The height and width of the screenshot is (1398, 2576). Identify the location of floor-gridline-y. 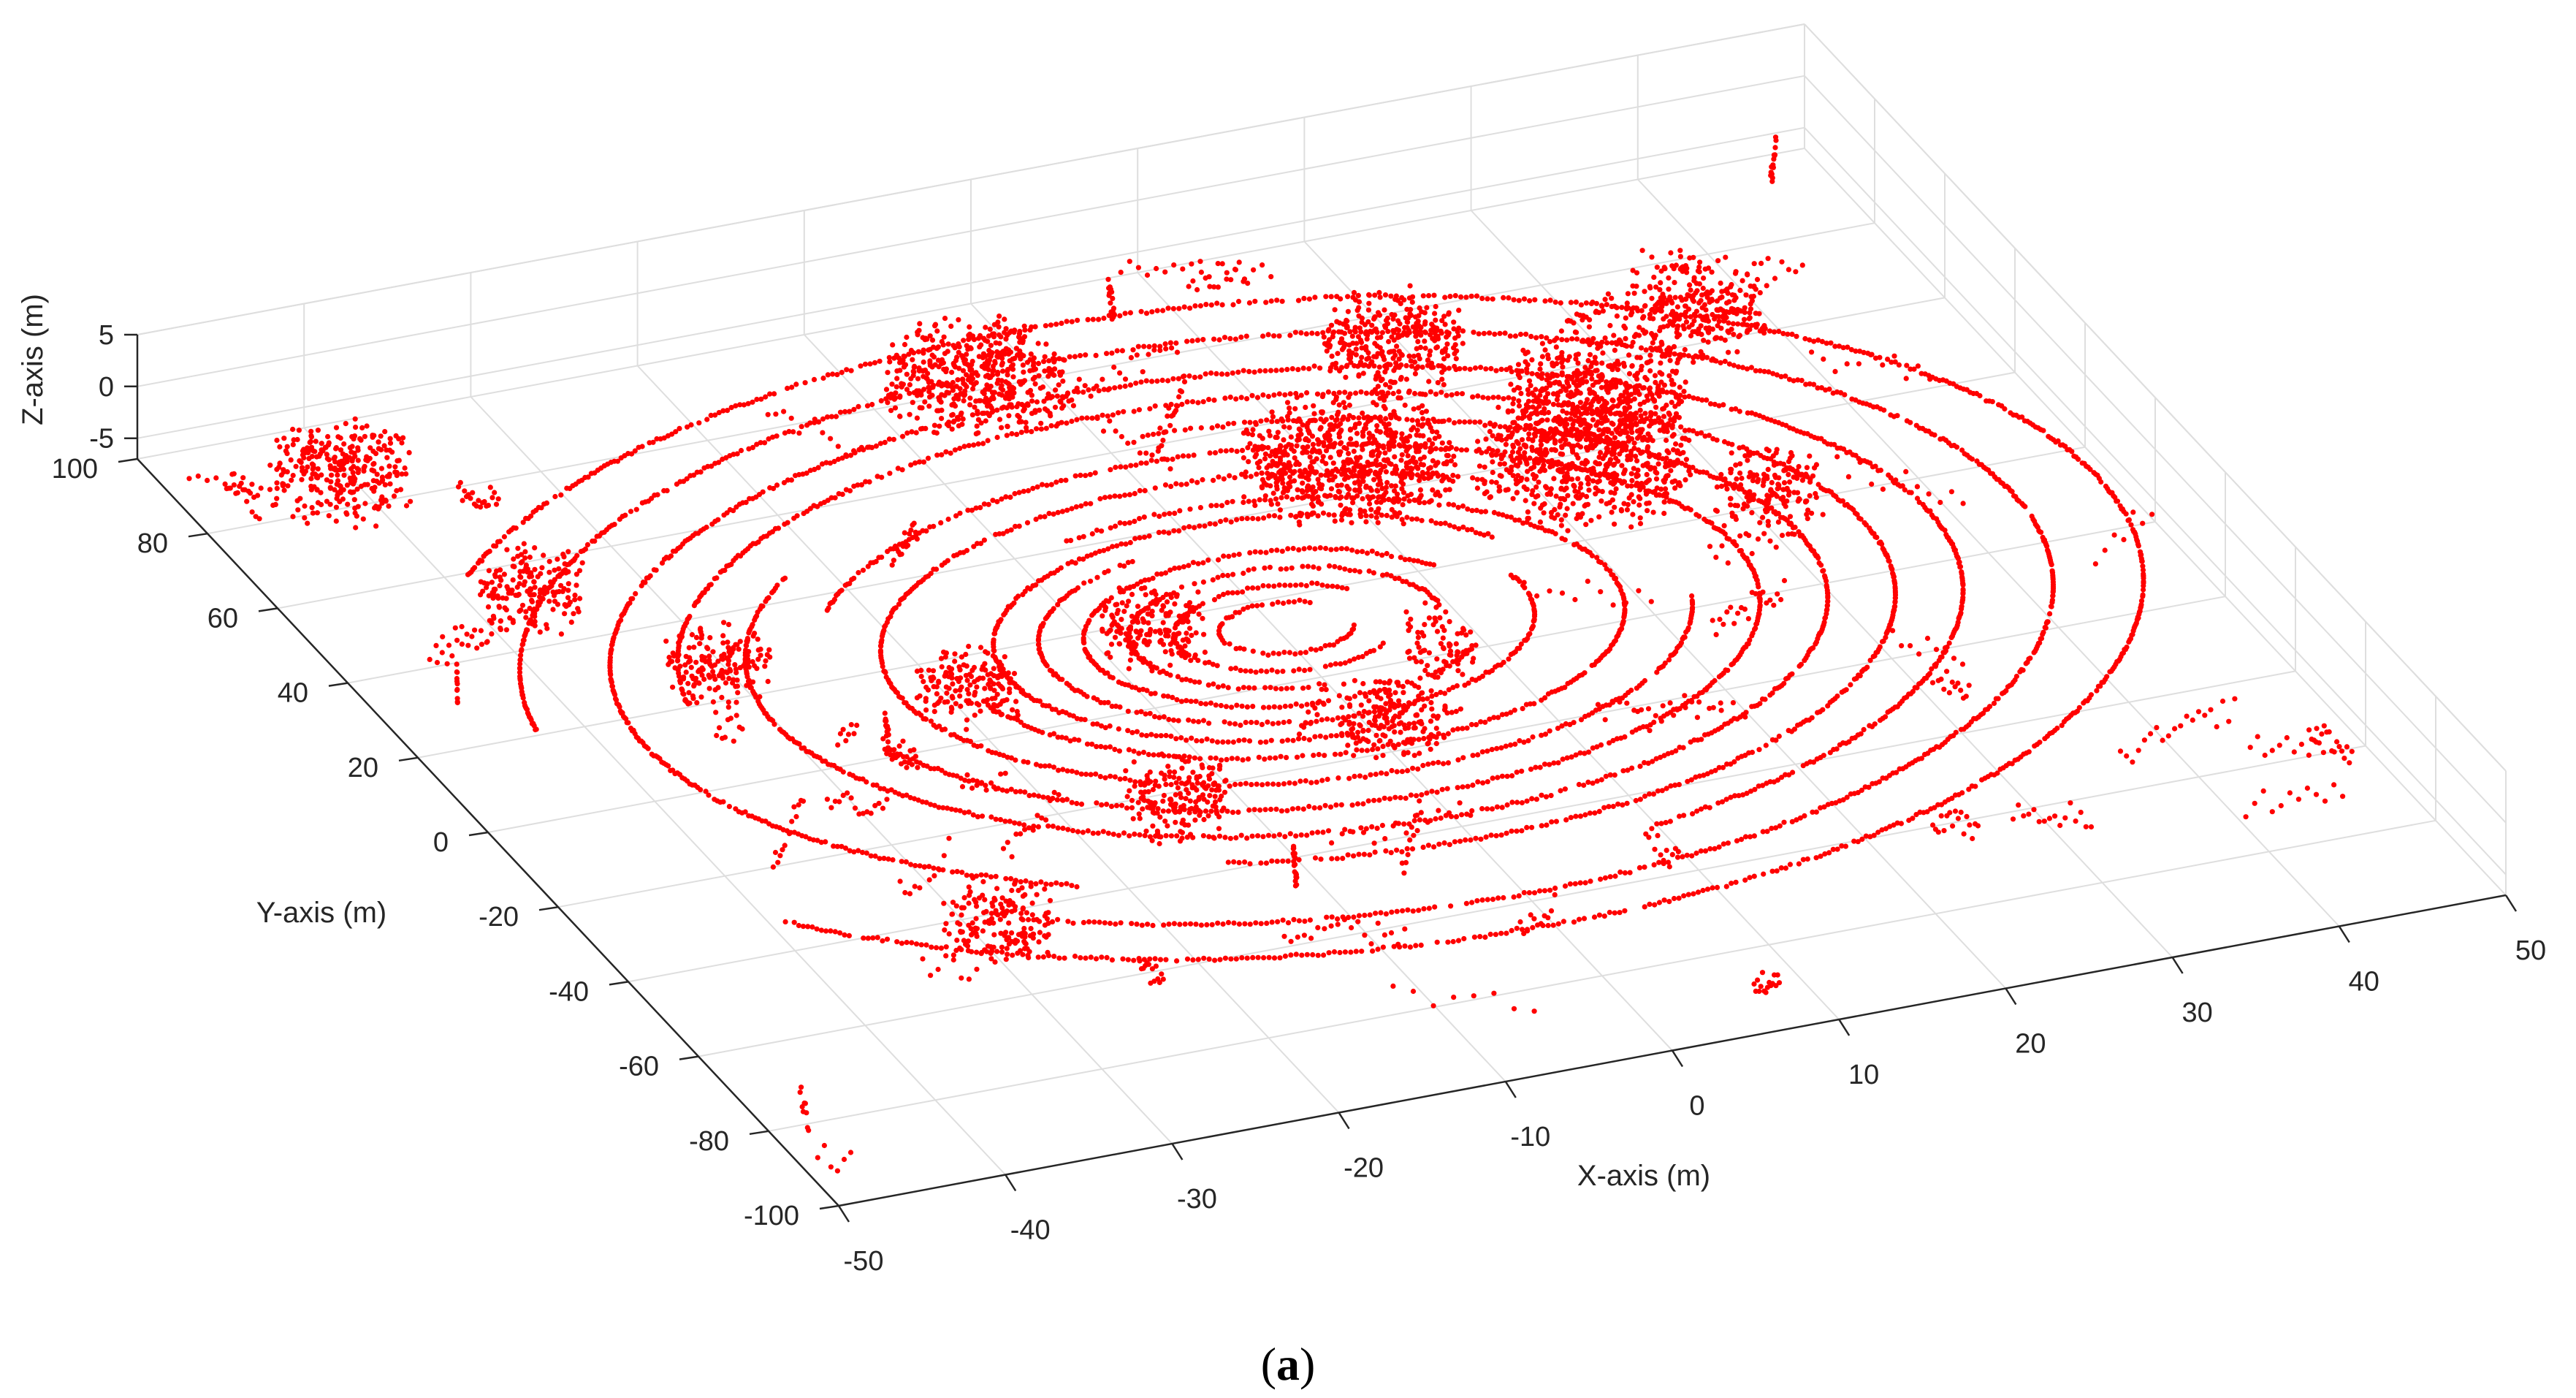
(1532, 901).